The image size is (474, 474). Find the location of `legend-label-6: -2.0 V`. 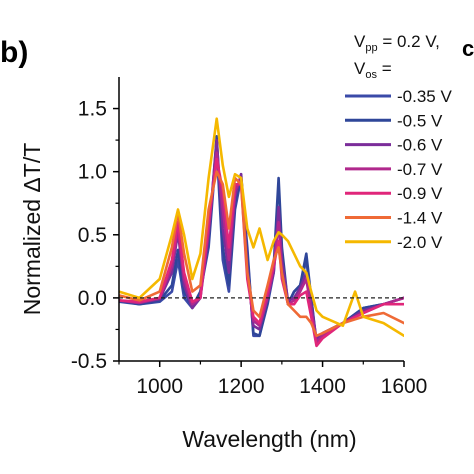

legend-label-6: -2.0 V is located at coordinates (420, 242).